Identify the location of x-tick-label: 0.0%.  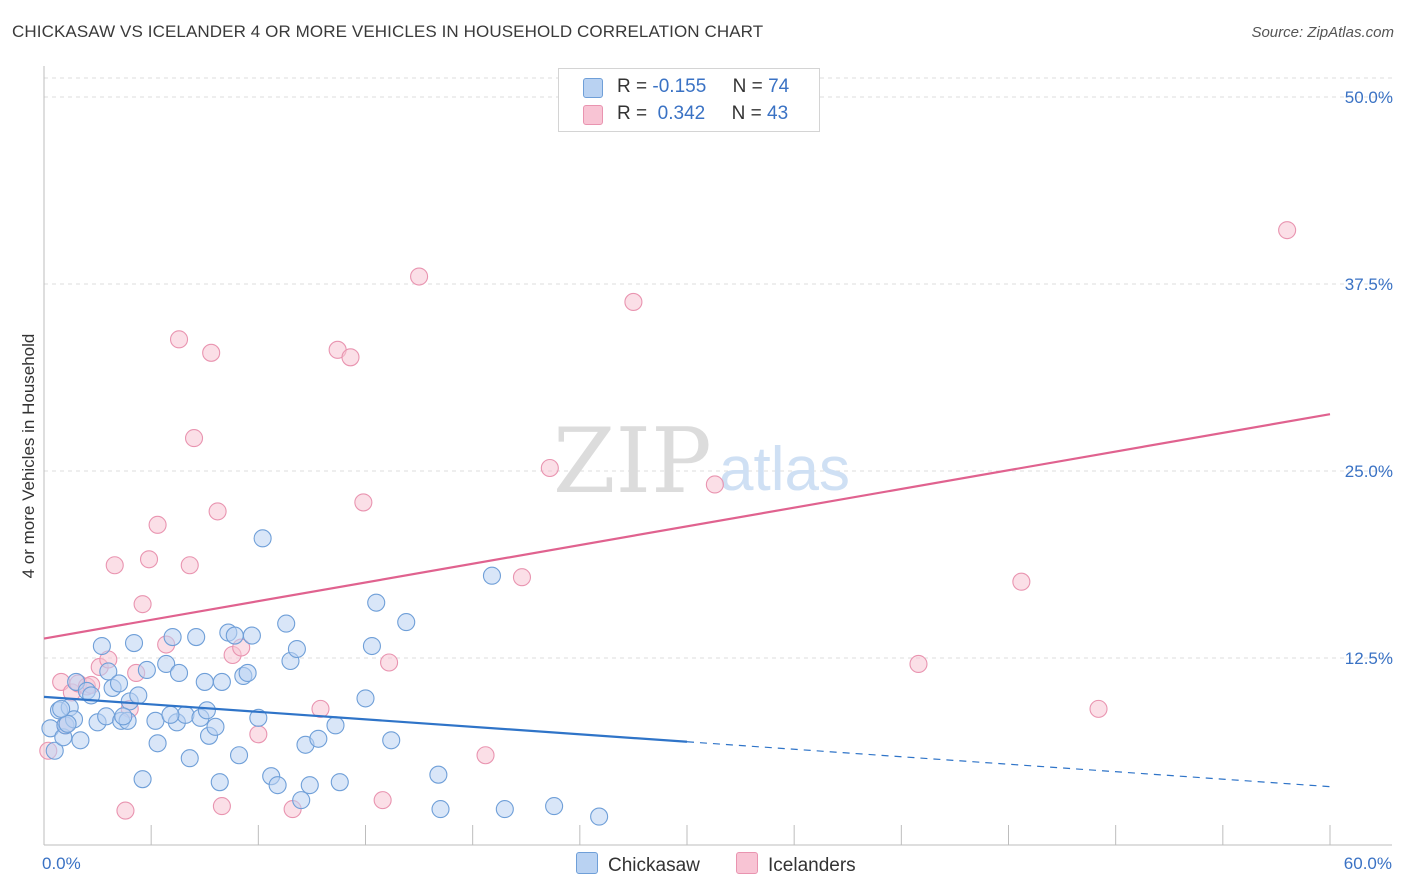
(61, 863).